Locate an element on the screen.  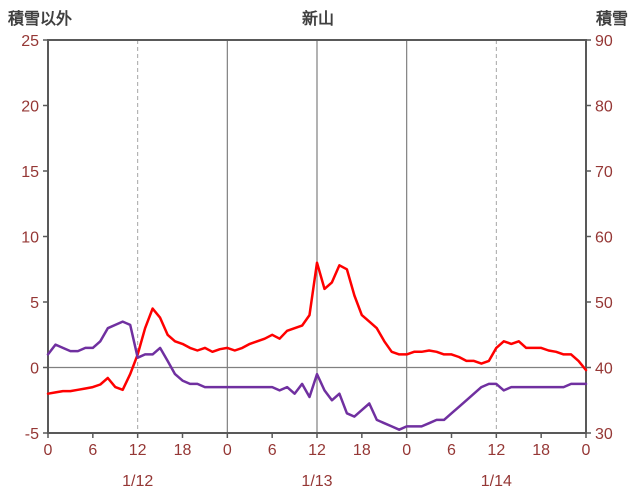
right-axis-tick-label: 70 is located at coordinates (604, 172).